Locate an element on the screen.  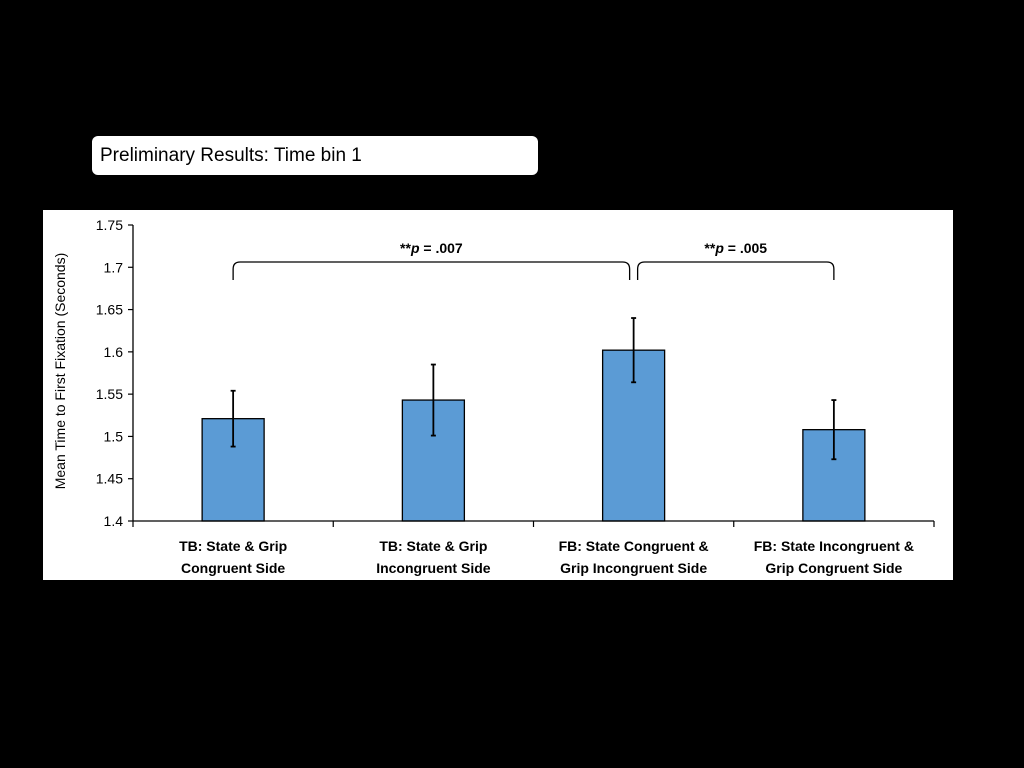
y-tick-label: 1.7 is located at coordinates (114, 267).